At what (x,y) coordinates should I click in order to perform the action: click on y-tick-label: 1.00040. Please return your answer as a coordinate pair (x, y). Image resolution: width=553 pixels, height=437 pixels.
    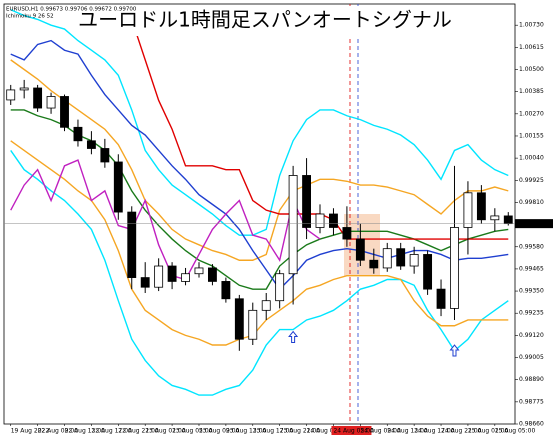
    Looking at the image, I should click on (531, 158).